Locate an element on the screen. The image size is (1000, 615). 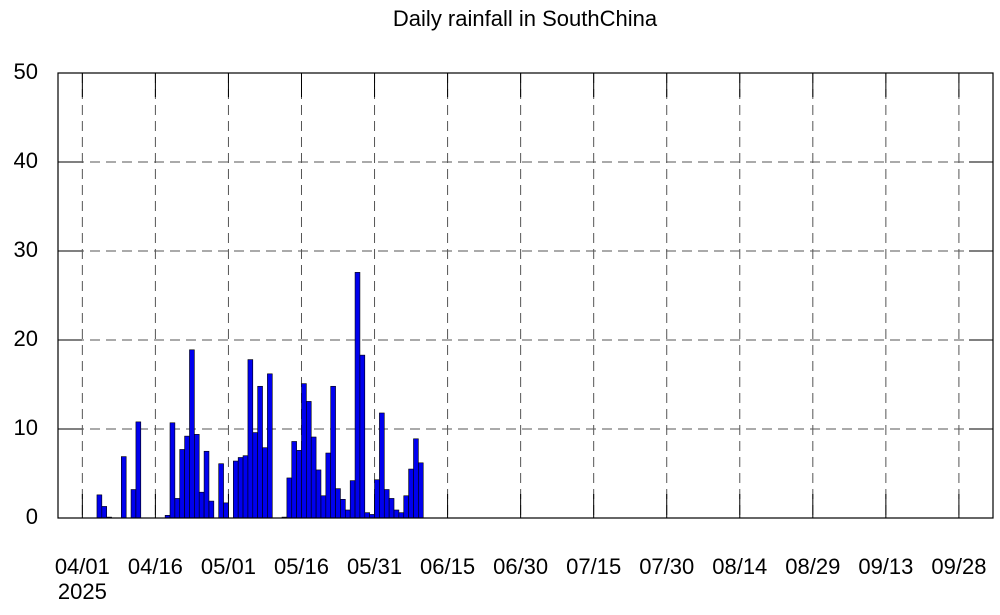
y-tick-label: 30 is located at coordinates (26, 249).